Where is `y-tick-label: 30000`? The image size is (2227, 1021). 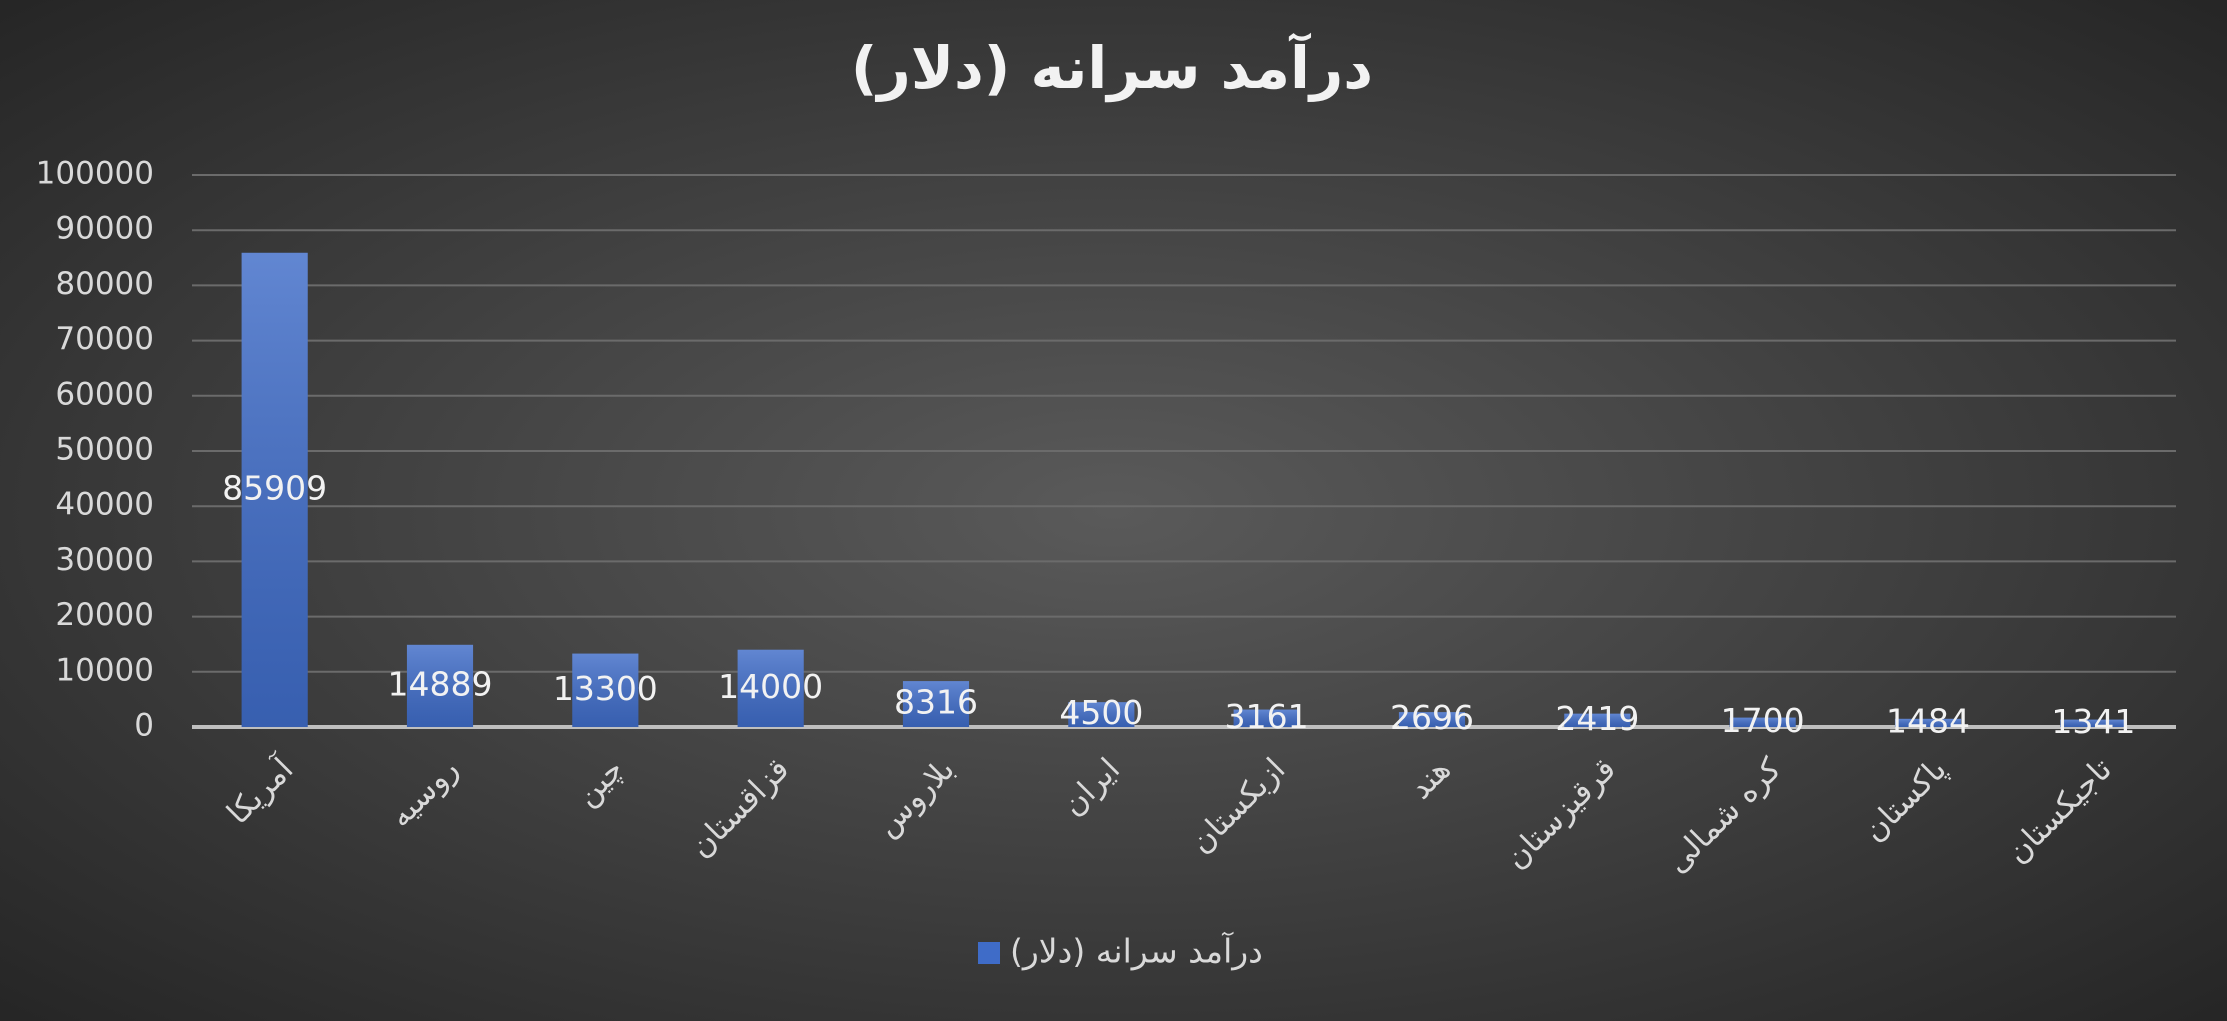
y-tick-label: 30000 is located at coordinates (104, 560).